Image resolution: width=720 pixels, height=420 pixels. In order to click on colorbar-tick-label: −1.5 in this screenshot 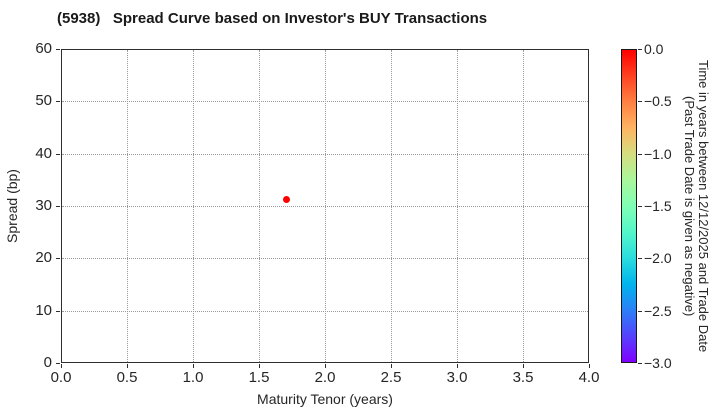, I will do `click(658, 206)`.